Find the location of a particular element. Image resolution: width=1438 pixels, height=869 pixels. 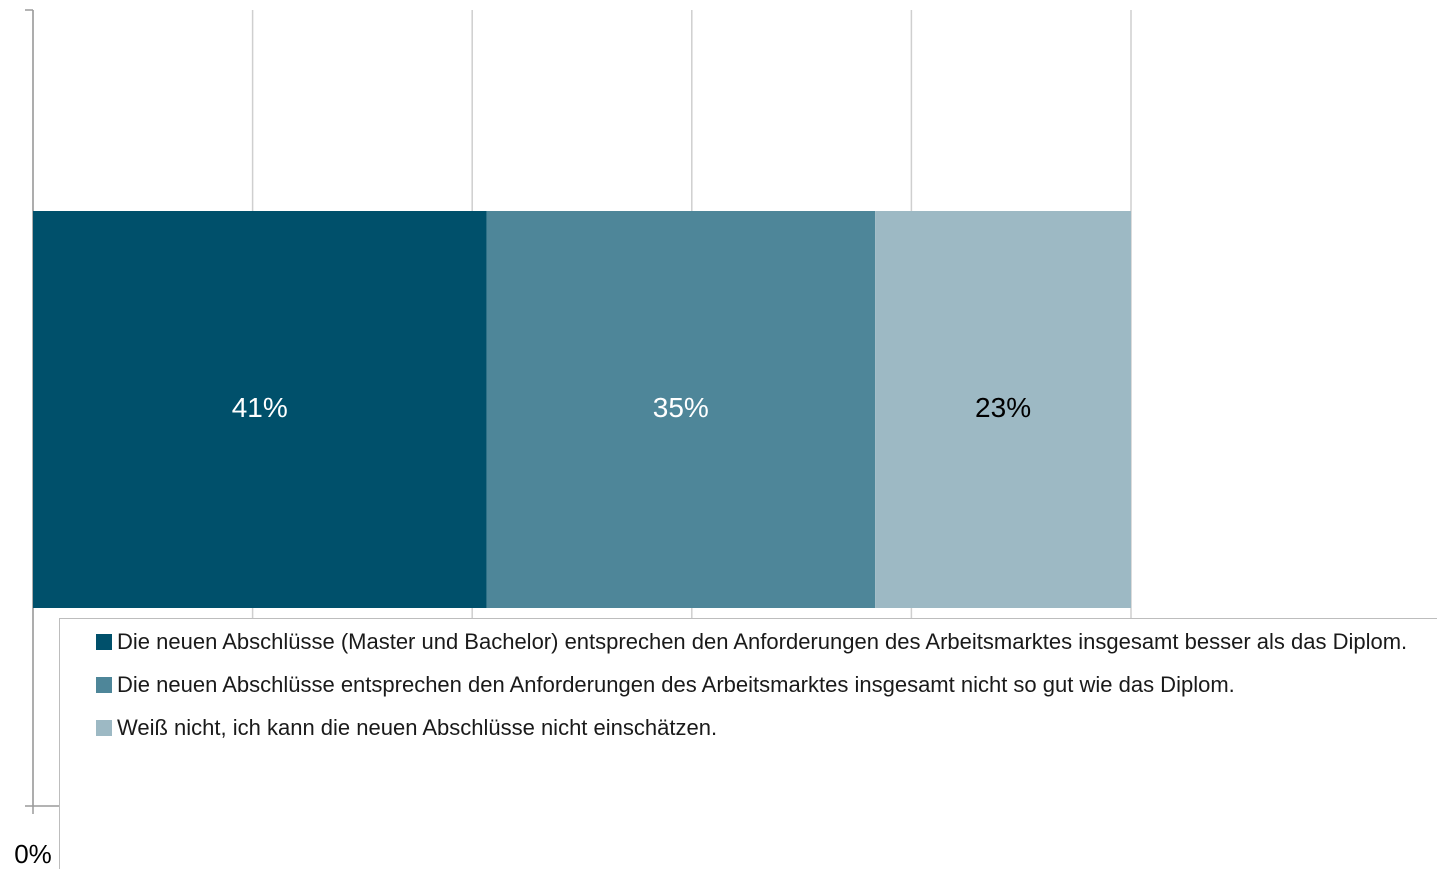

data-label: 35% is located at coordinates (681, 407).